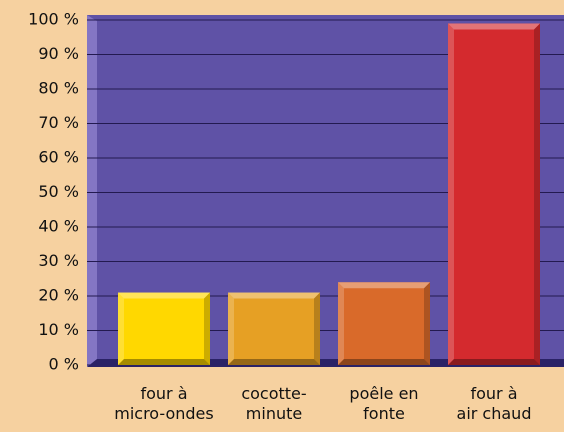  What do you see at coordinates (92, 191) in the screenshot?
I see `left-wall` at bounding box center [92, 191].